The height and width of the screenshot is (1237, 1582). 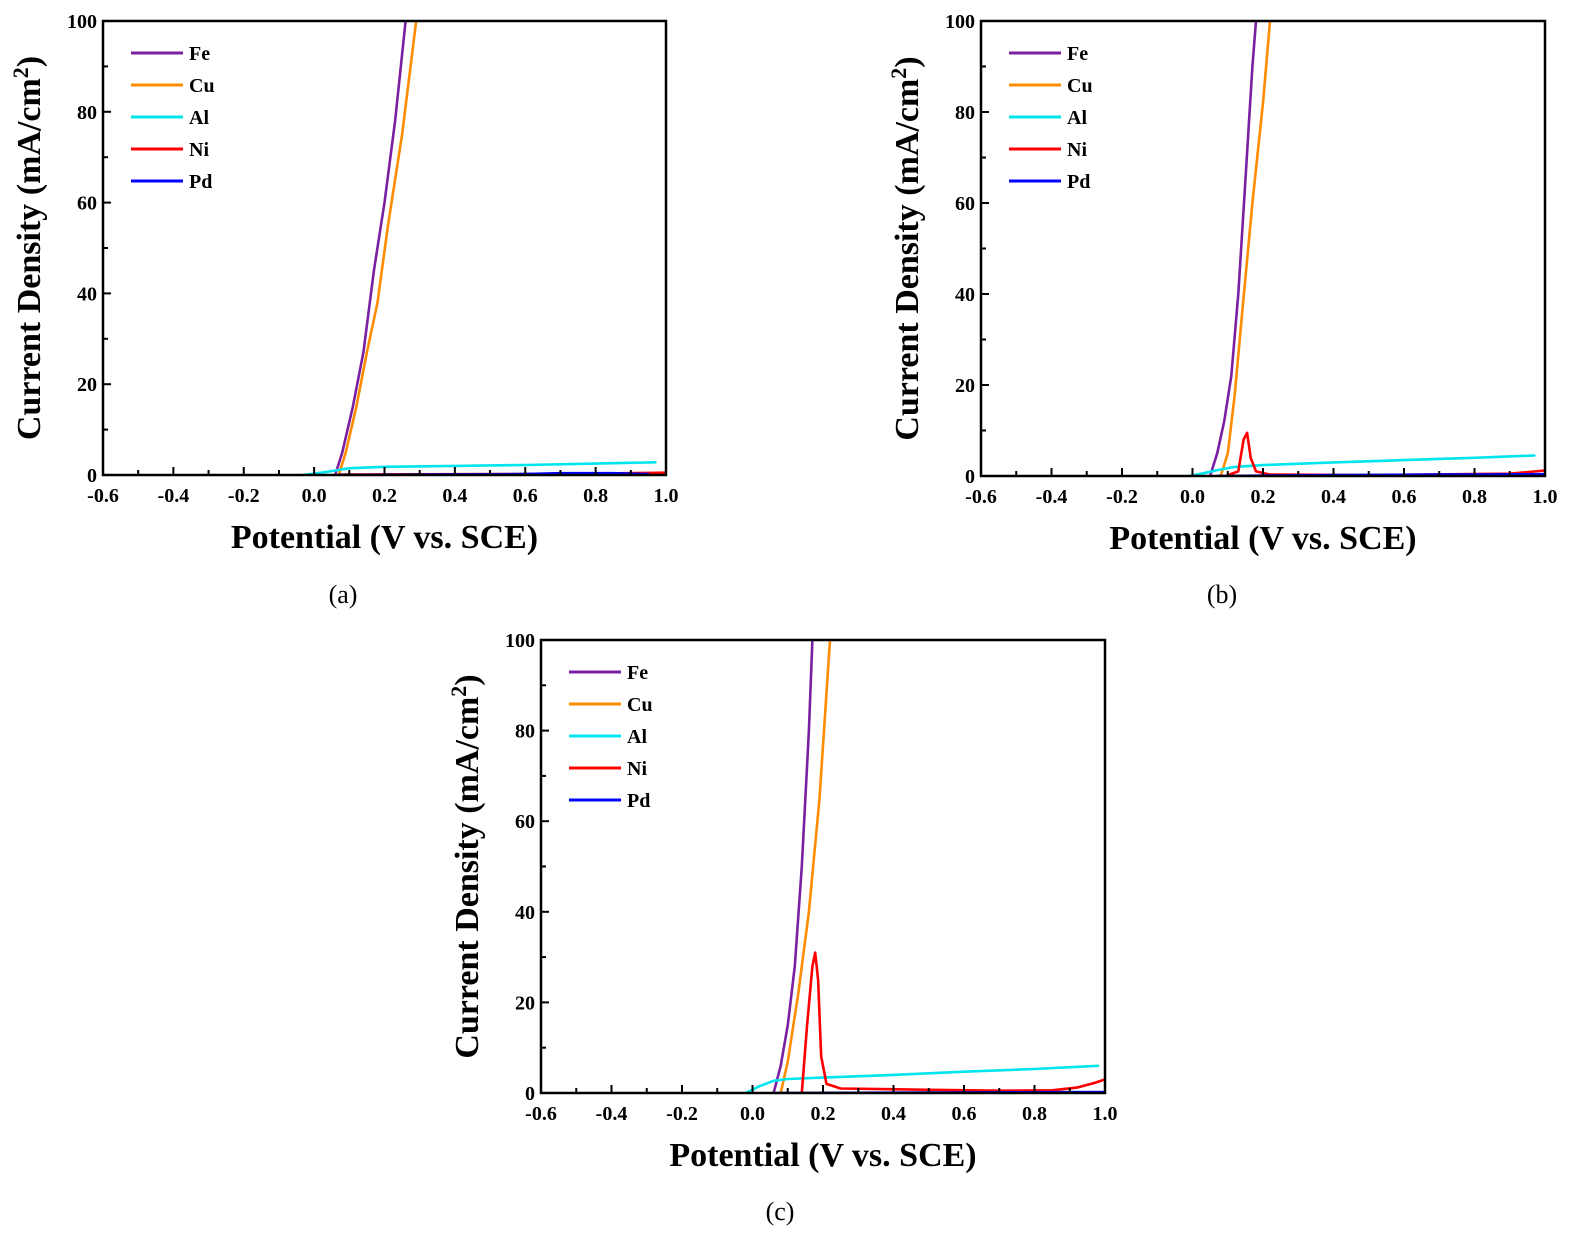 I want to click on plot-frame, so click(x=823, y=866).